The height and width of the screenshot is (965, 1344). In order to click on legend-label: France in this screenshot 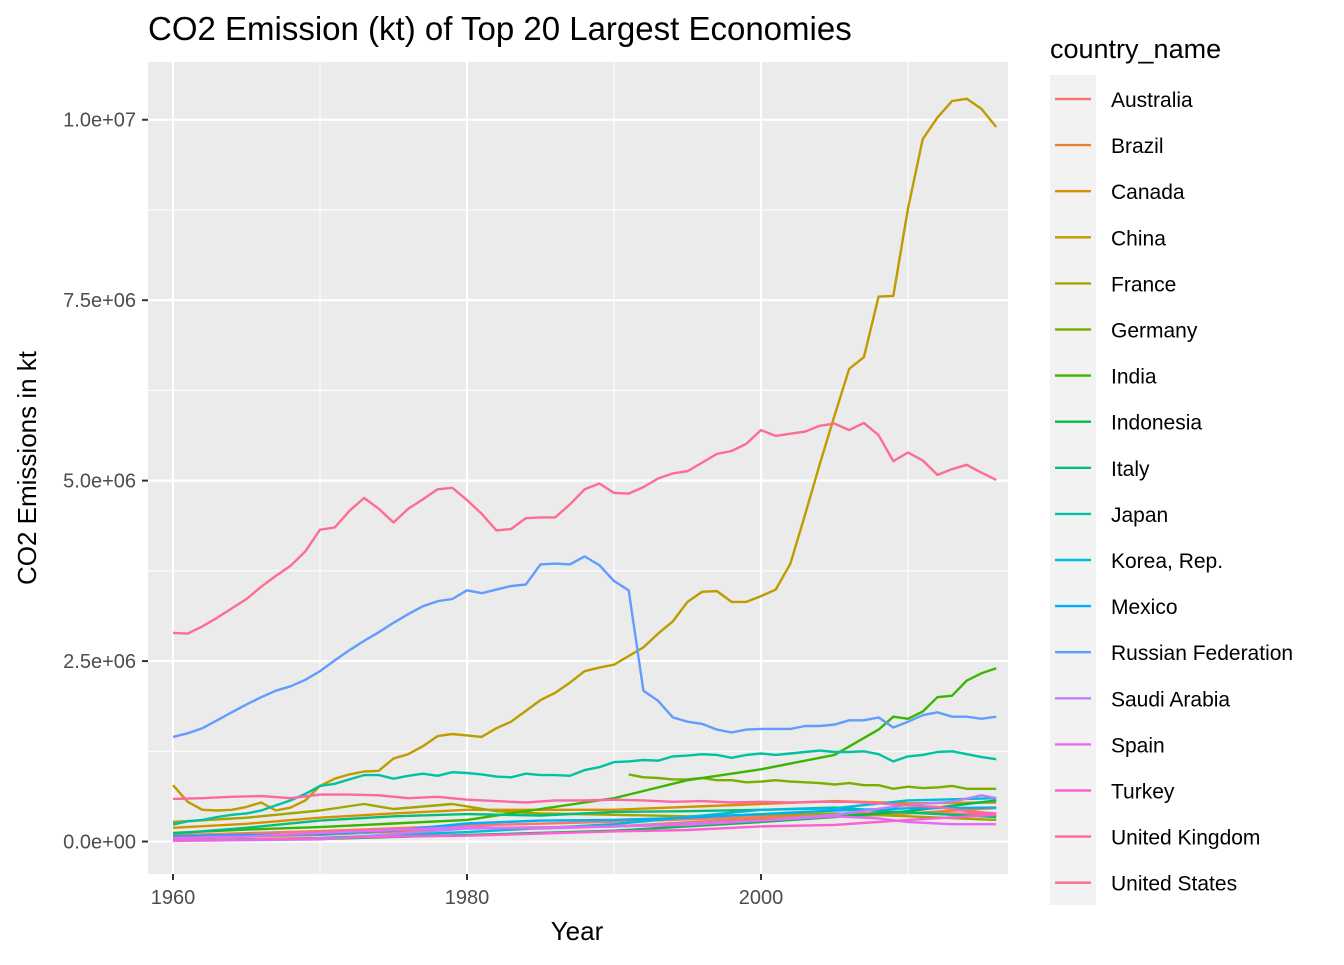, I will do `click(1143, 284)`.